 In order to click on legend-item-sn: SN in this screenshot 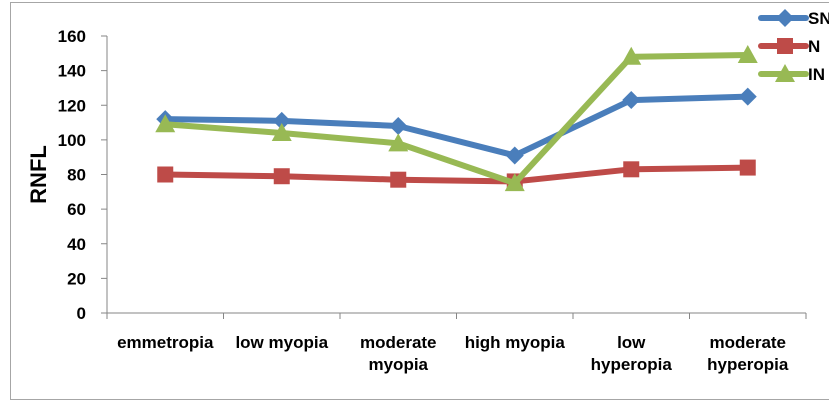, I will do `click(793, 18)`.